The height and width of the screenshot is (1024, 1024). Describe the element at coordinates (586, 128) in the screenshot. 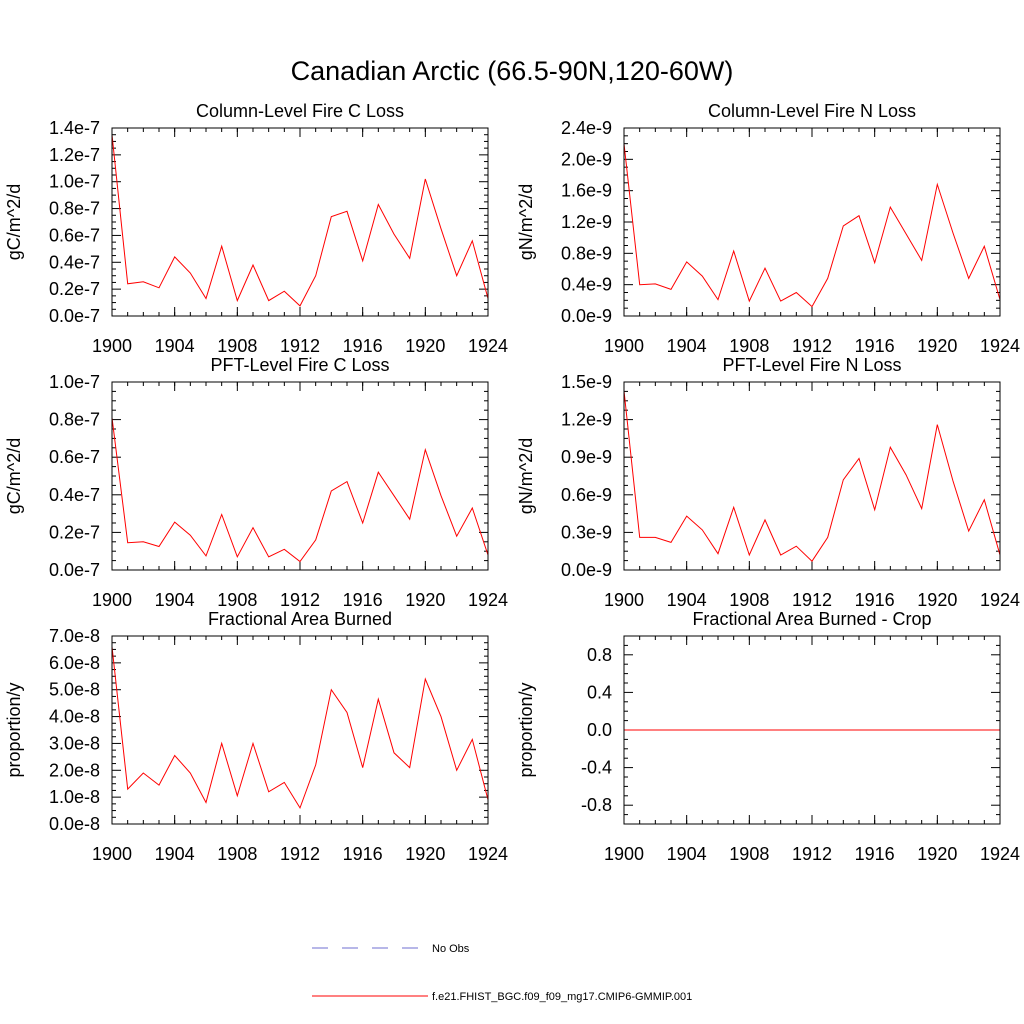

I see `y-tick-label: 2.4e-9` at that location.